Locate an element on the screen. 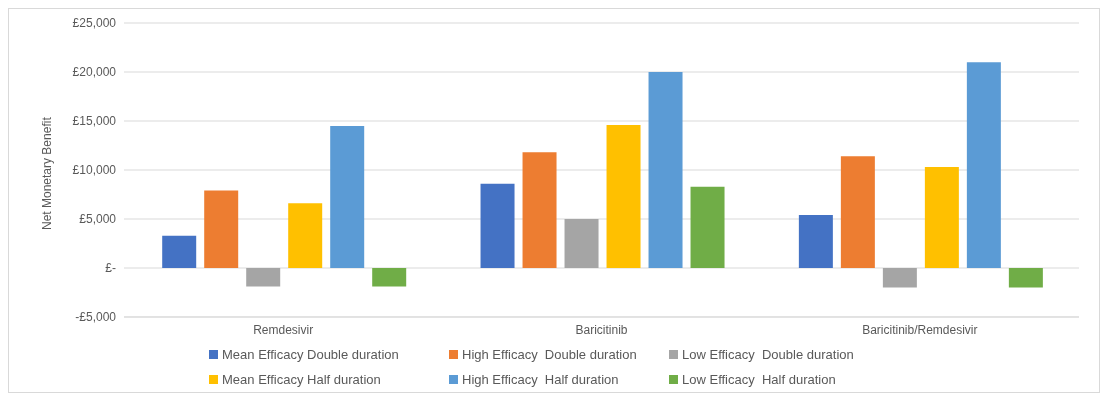 Image resolution: width=1110 pixels, height=403 pixels. legend-label: High Efficacy Double duration is located at coordinates (549, 354).